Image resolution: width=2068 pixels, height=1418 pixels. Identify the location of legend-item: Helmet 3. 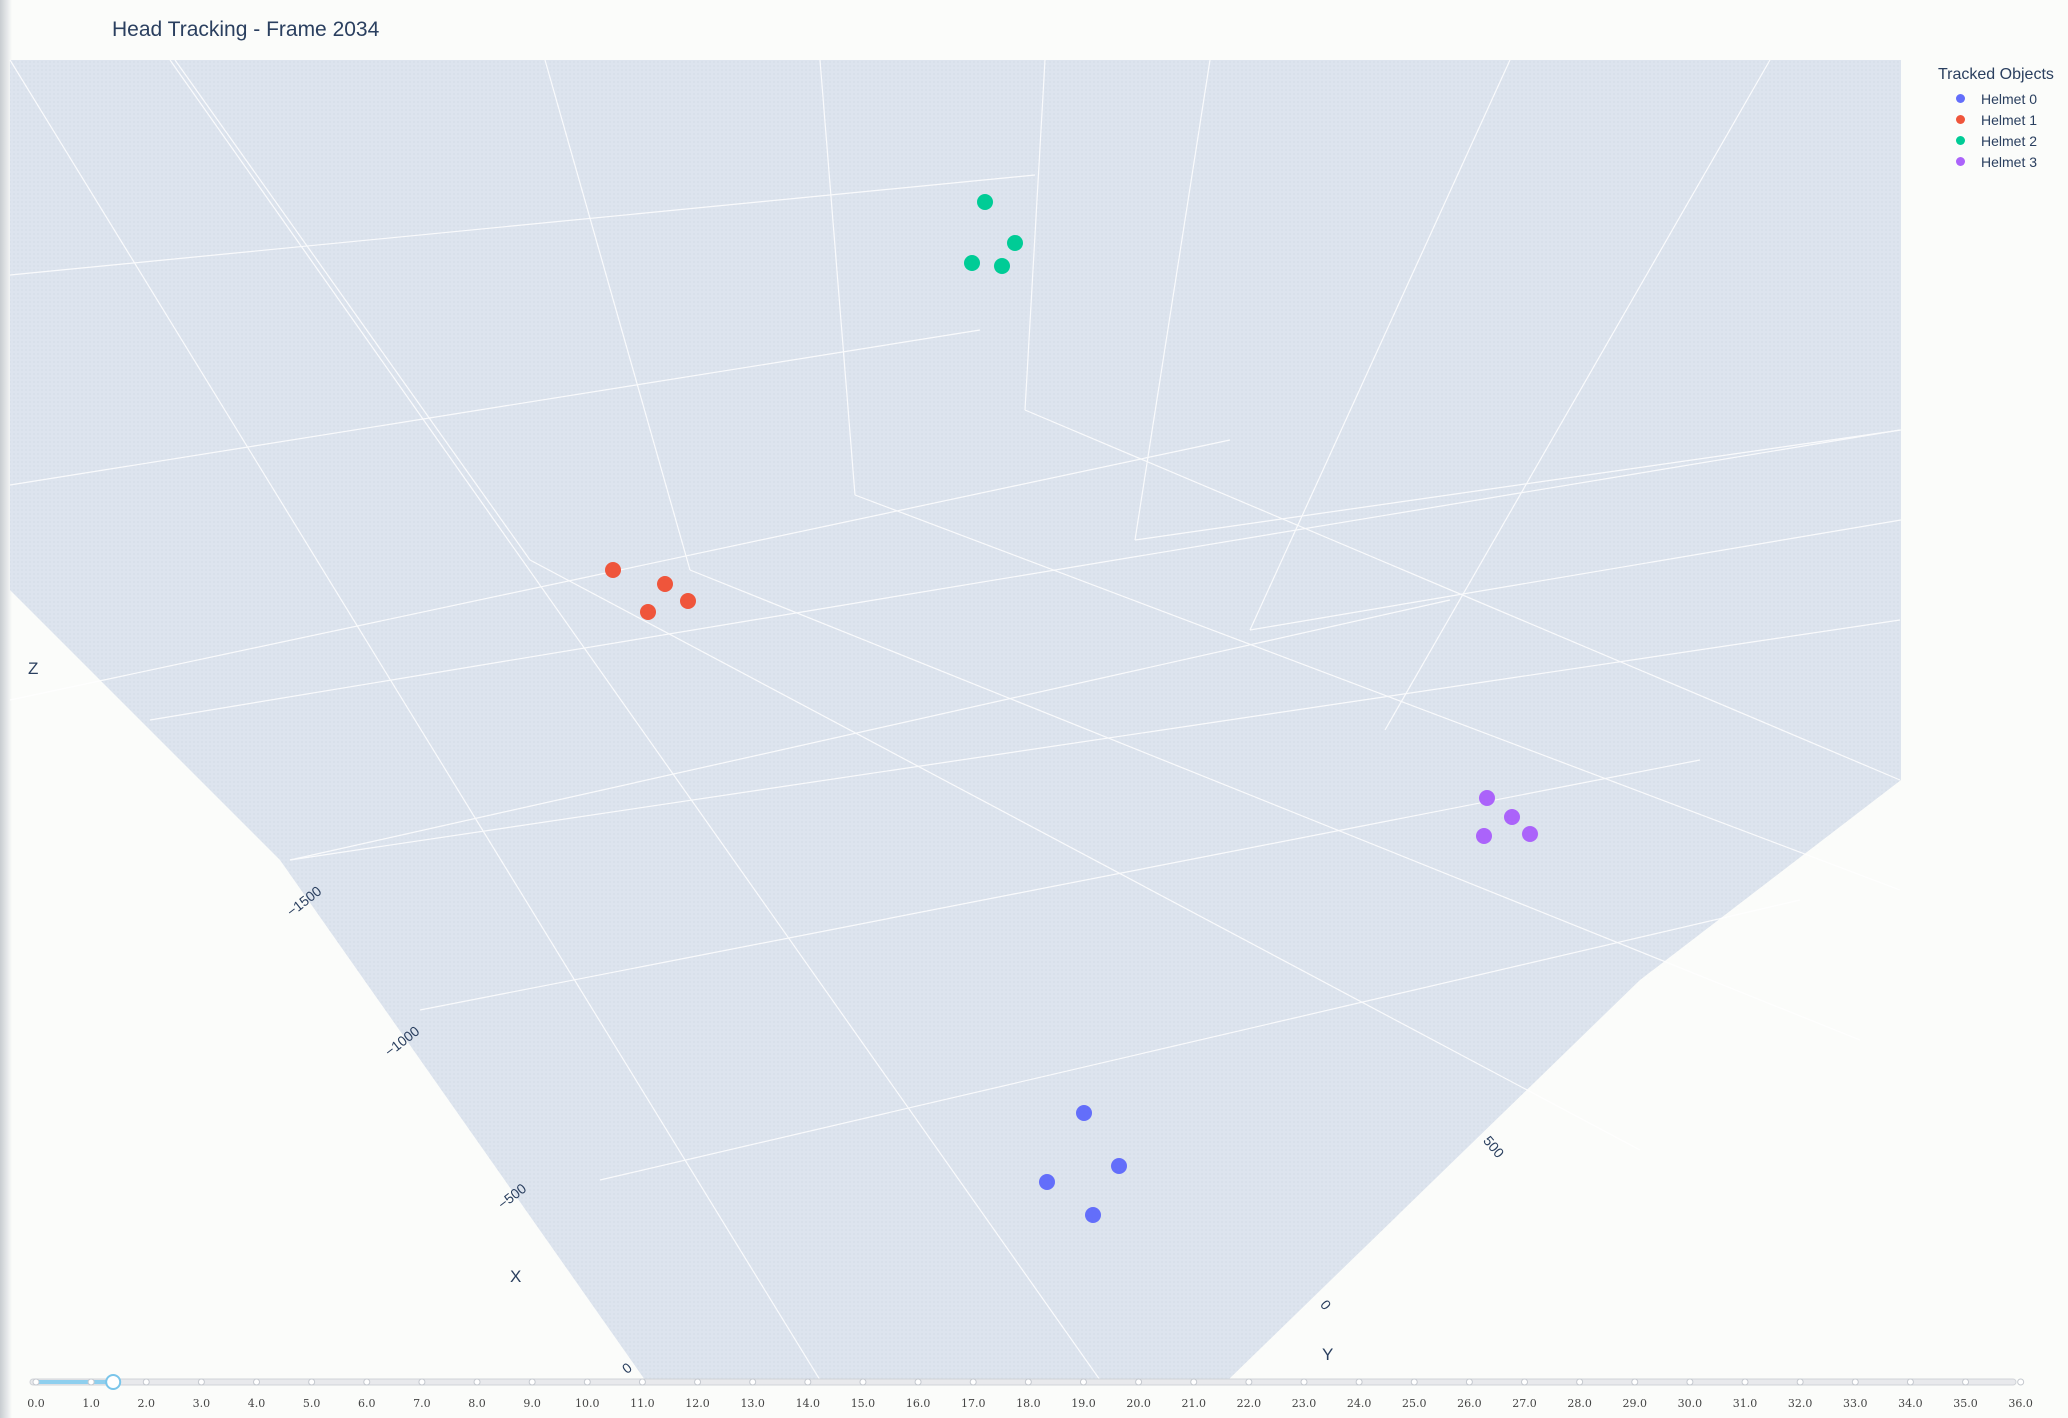
(1996, 161).